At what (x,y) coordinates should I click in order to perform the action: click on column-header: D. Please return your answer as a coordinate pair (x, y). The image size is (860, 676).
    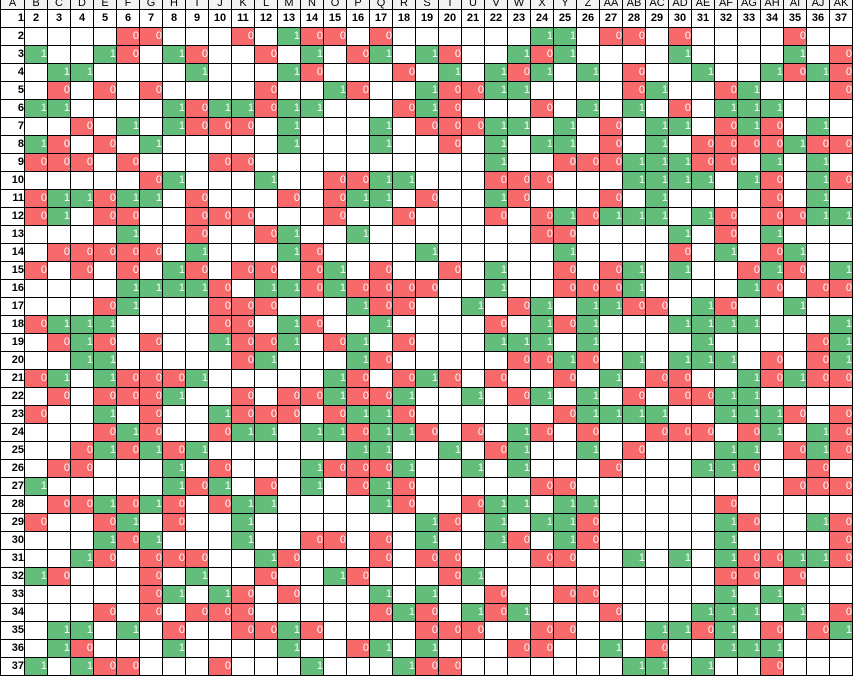
    Looking at the image, I should click on (82, 5).